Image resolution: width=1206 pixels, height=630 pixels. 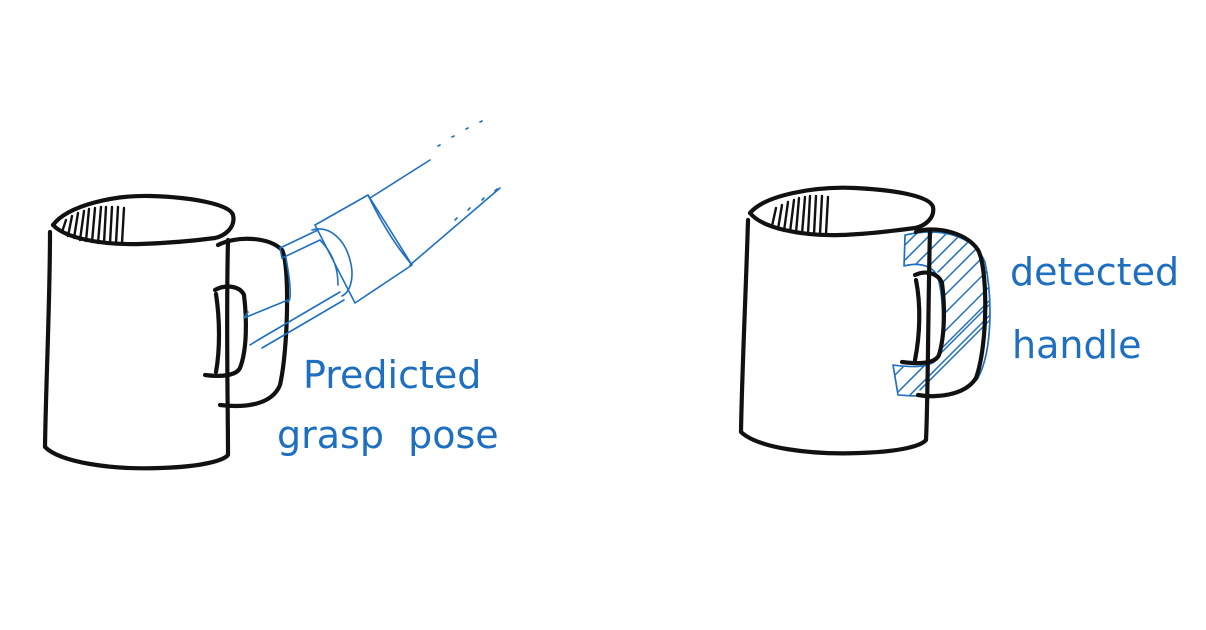 I want to click on grasp-pose-label: grasp pose, so click(x=388, y=435).